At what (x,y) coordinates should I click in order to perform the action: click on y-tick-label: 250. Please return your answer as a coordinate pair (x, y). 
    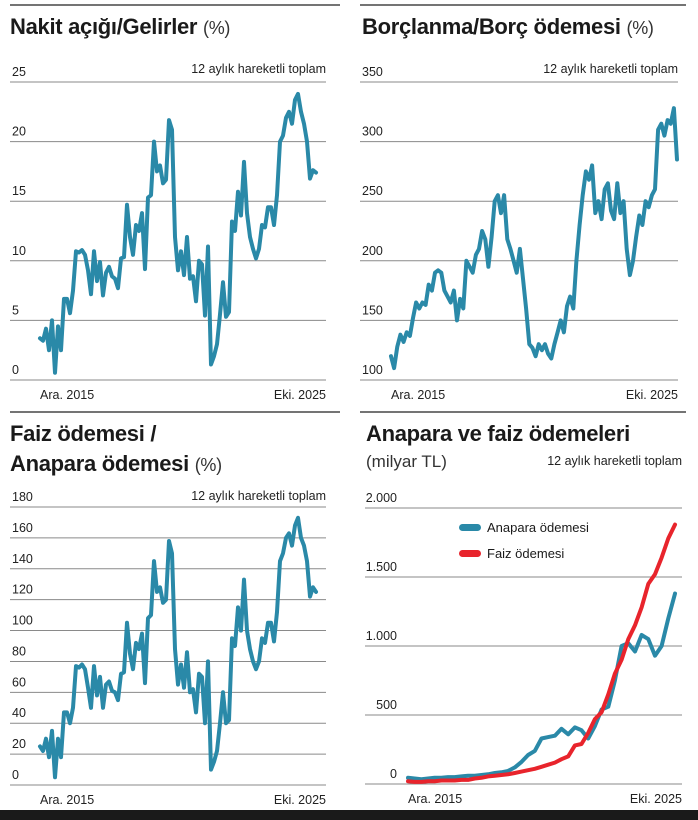
    Looking at the image, I should click on (372, 191).